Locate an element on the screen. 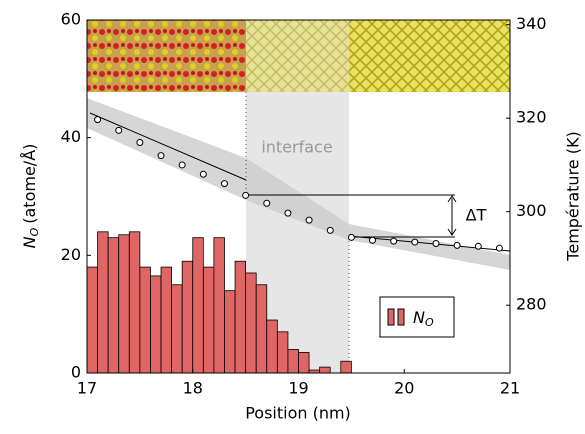 The image size is (585, 434). y-label-sub: O is located at coordinates (34, 231).